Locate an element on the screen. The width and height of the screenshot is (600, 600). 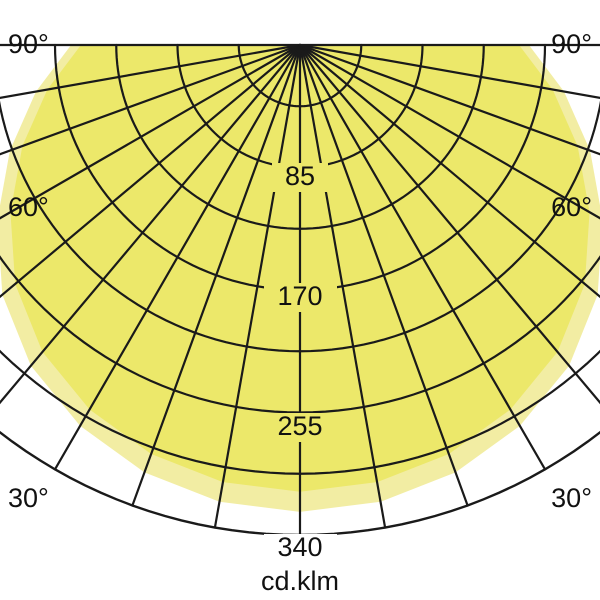
radial-tick-label-340: 340 is located at coordinates (299, 547).